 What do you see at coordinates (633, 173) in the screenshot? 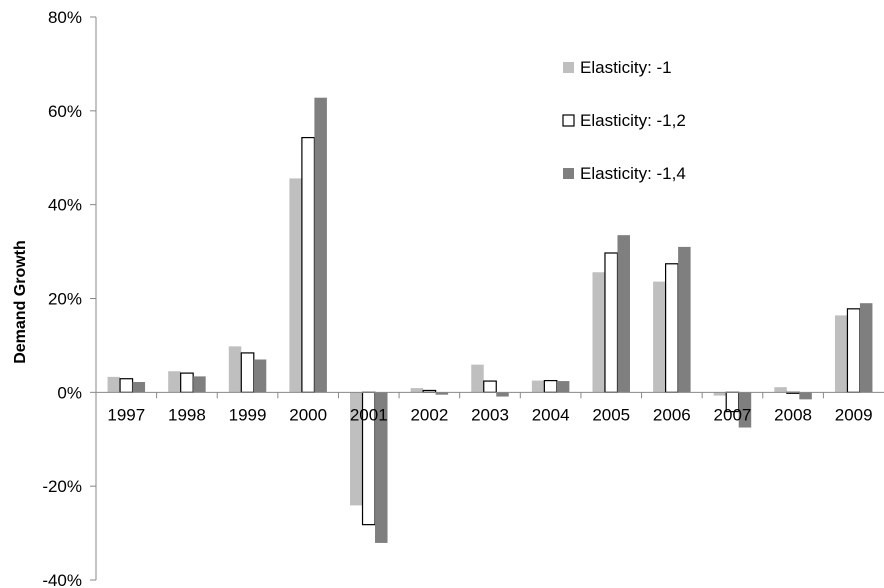
I see `legend-label: Elasticity: -1,4` at bounding box center [633, 173].